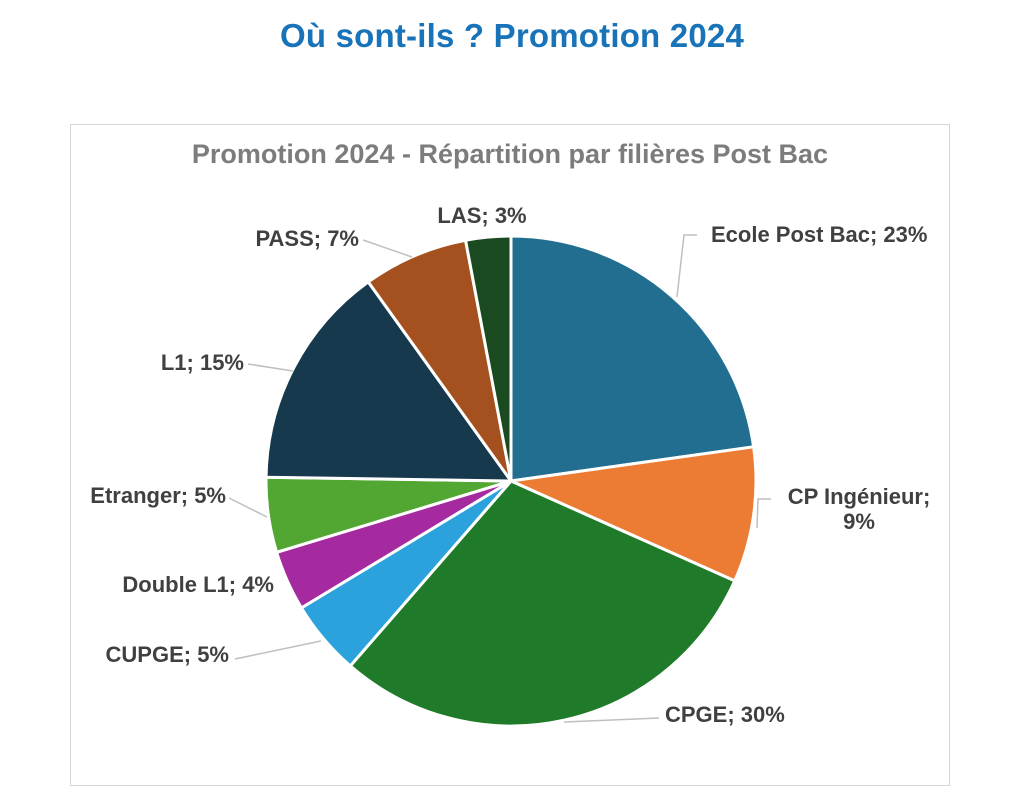 The height and width of the screenshot is (808, 1024). What do you see at coordinates (488, 358) in the screenshot?
I see `pie-slice-las` at bounding box center [488, 358].